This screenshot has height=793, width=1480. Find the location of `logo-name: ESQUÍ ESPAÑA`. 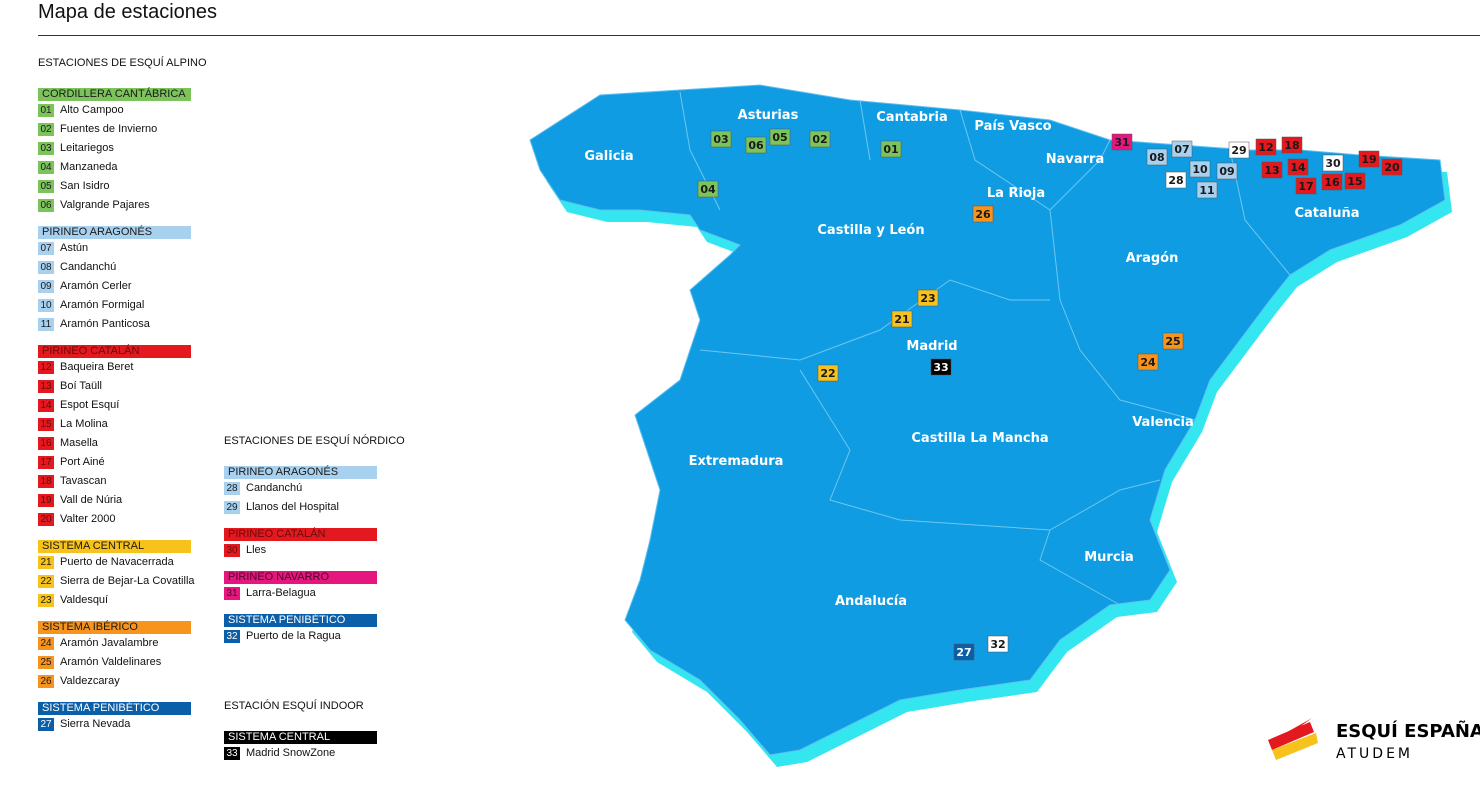

logo-name: ESQUÍ ESPAÑA is located at coordinates (1408, 730).